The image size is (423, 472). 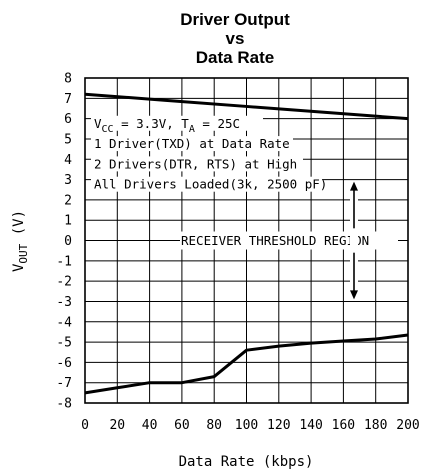 I want to click on y-tick-label-2: 6, so click(x=68, y=119).